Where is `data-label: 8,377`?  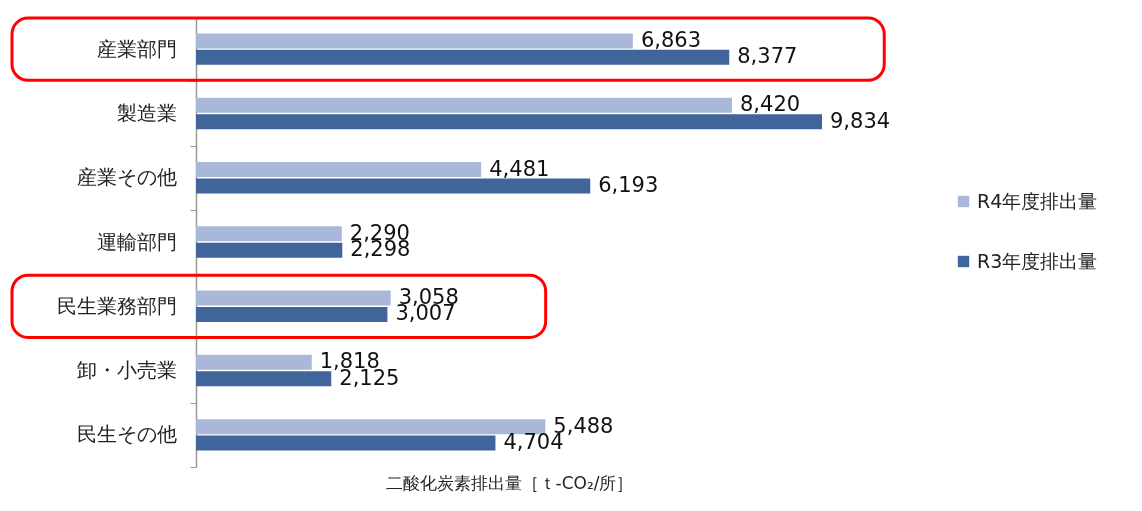 data-label: 8,377 is located at coordinates (767, 56).